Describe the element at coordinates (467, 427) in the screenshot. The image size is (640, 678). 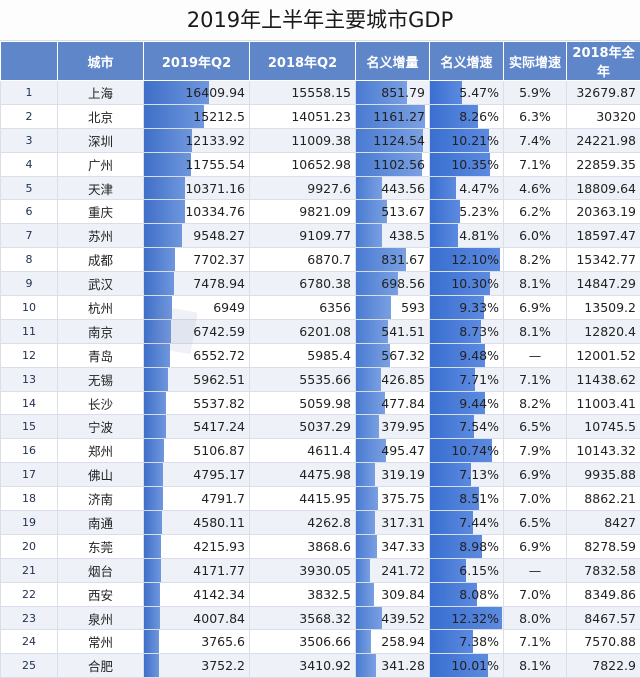
I see `nominal-rate-cell: 7.54%` at that location.